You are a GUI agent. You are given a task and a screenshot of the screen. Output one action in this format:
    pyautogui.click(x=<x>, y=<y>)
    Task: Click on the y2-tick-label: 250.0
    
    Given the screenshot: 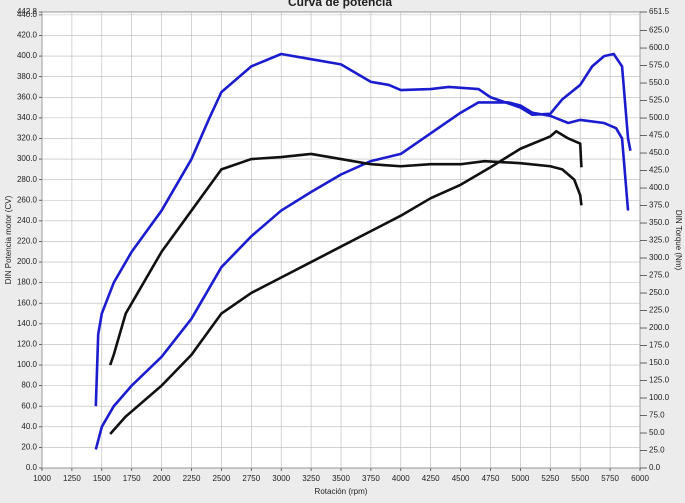 What is the action you would take?
    pyautogui.click(x=659, y=292)
    